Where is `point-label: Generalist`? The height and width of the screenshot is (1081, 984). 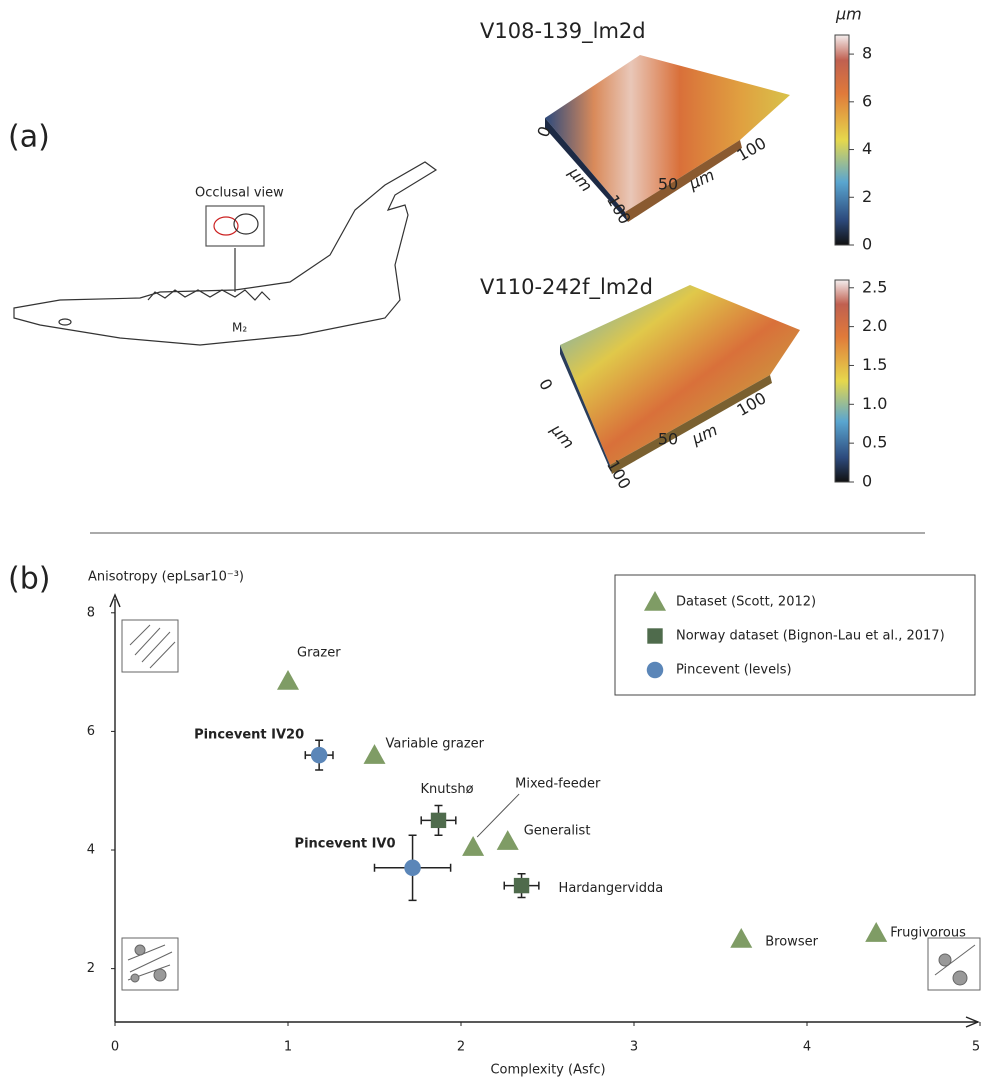 point-label: Generalist is located at coordinates (557, 831).